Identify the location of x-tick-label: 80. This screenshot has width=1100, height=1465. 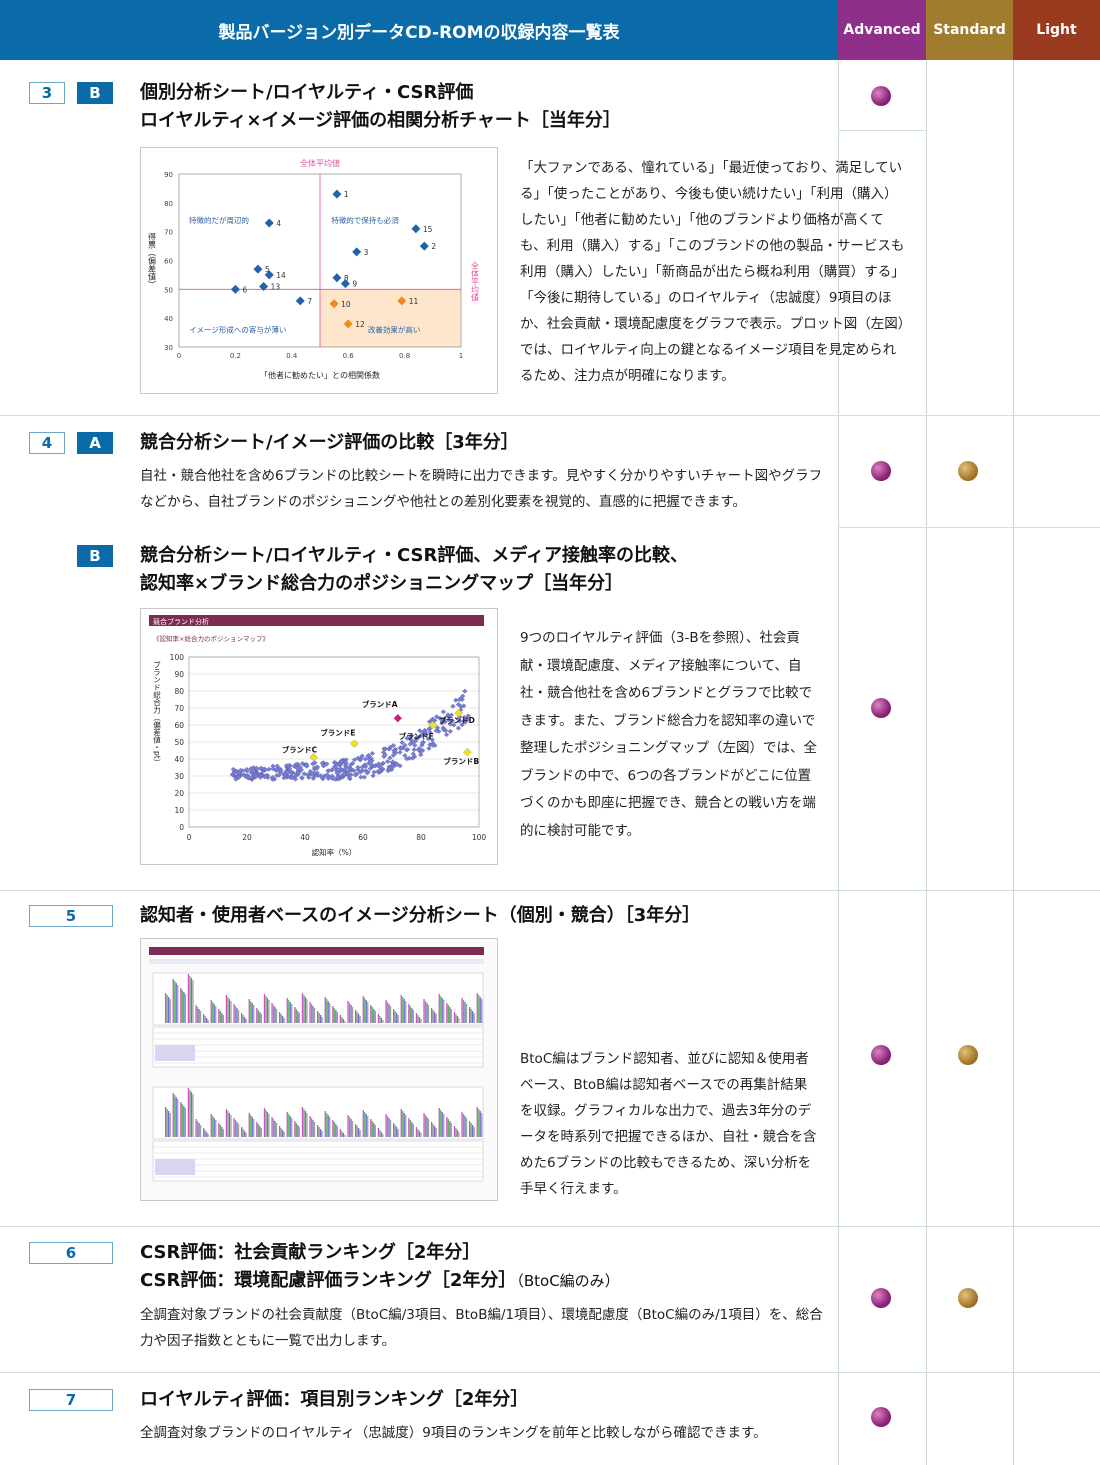
(421, 837).